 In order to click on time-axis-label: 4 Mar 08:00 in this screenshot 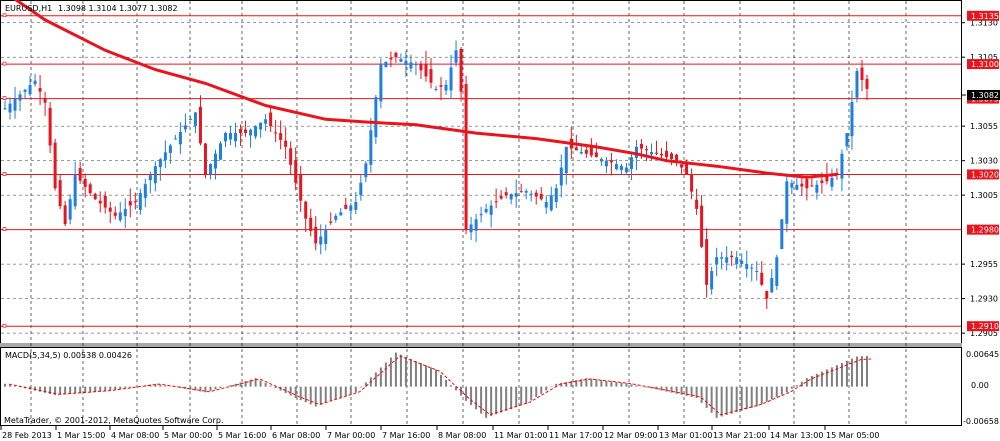, I will do `click(135, 435)`.